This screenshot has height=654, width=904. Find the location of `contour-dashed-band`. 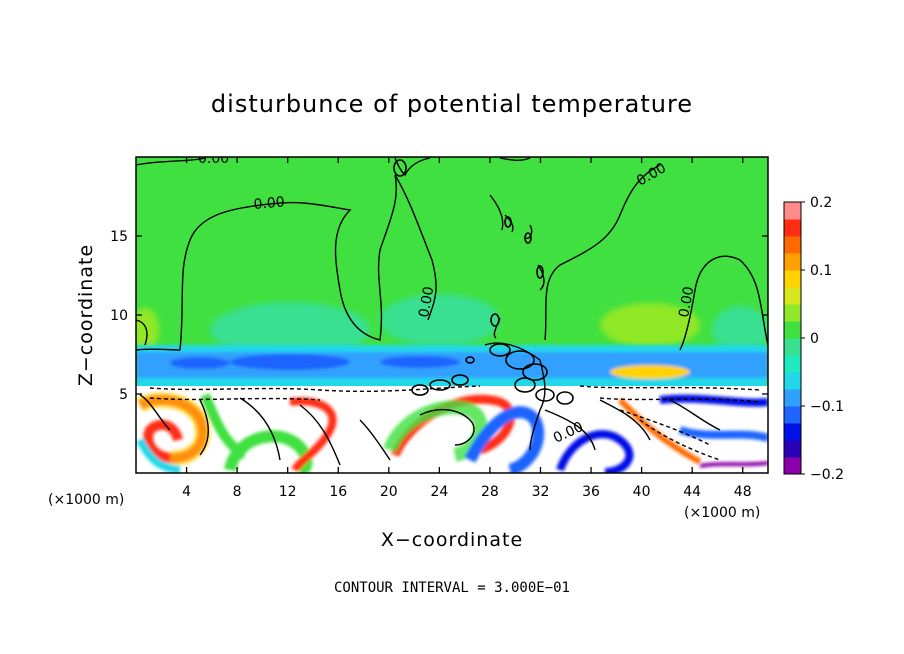

contour-dashed-band is located at coordinates (455, 423).